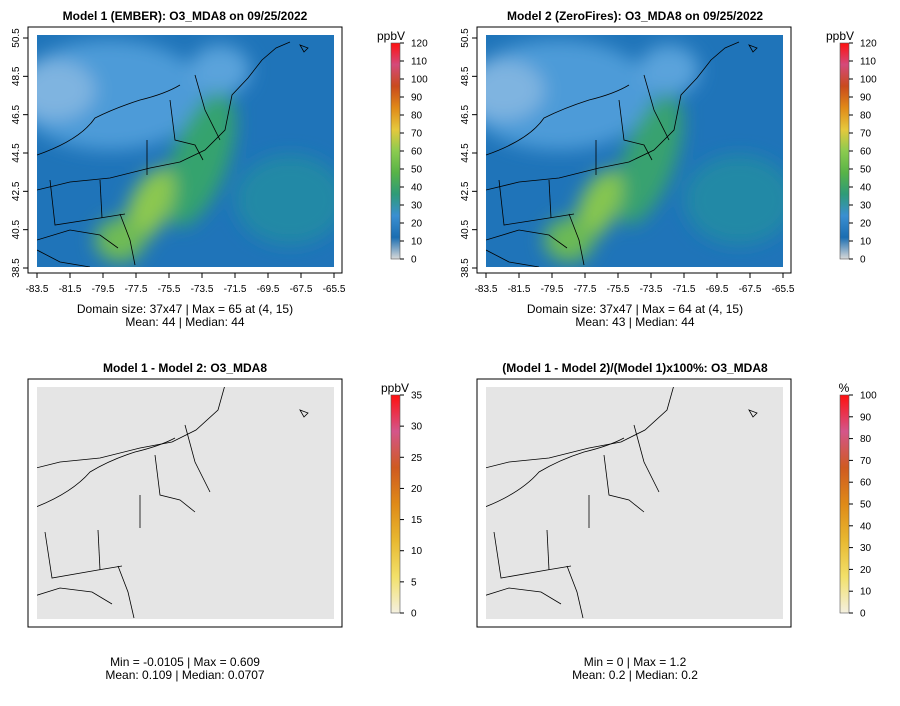  Describe the element at coordinates (750, 289) in the screenshot. I see `x-tick-label: -67.5` at that location.